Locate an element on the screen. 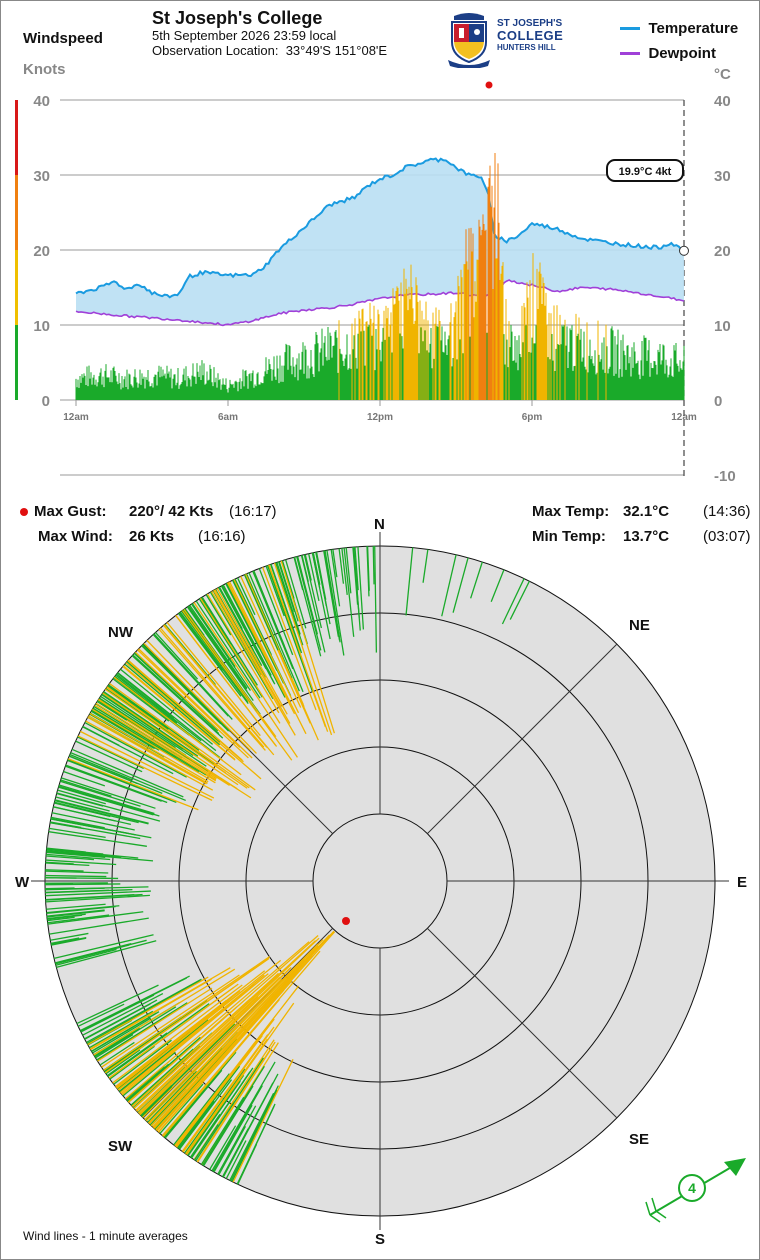 The height and width of the screenshot is (1260, 760). knots-axis-units: Knots is located at coordinates (44, 69).